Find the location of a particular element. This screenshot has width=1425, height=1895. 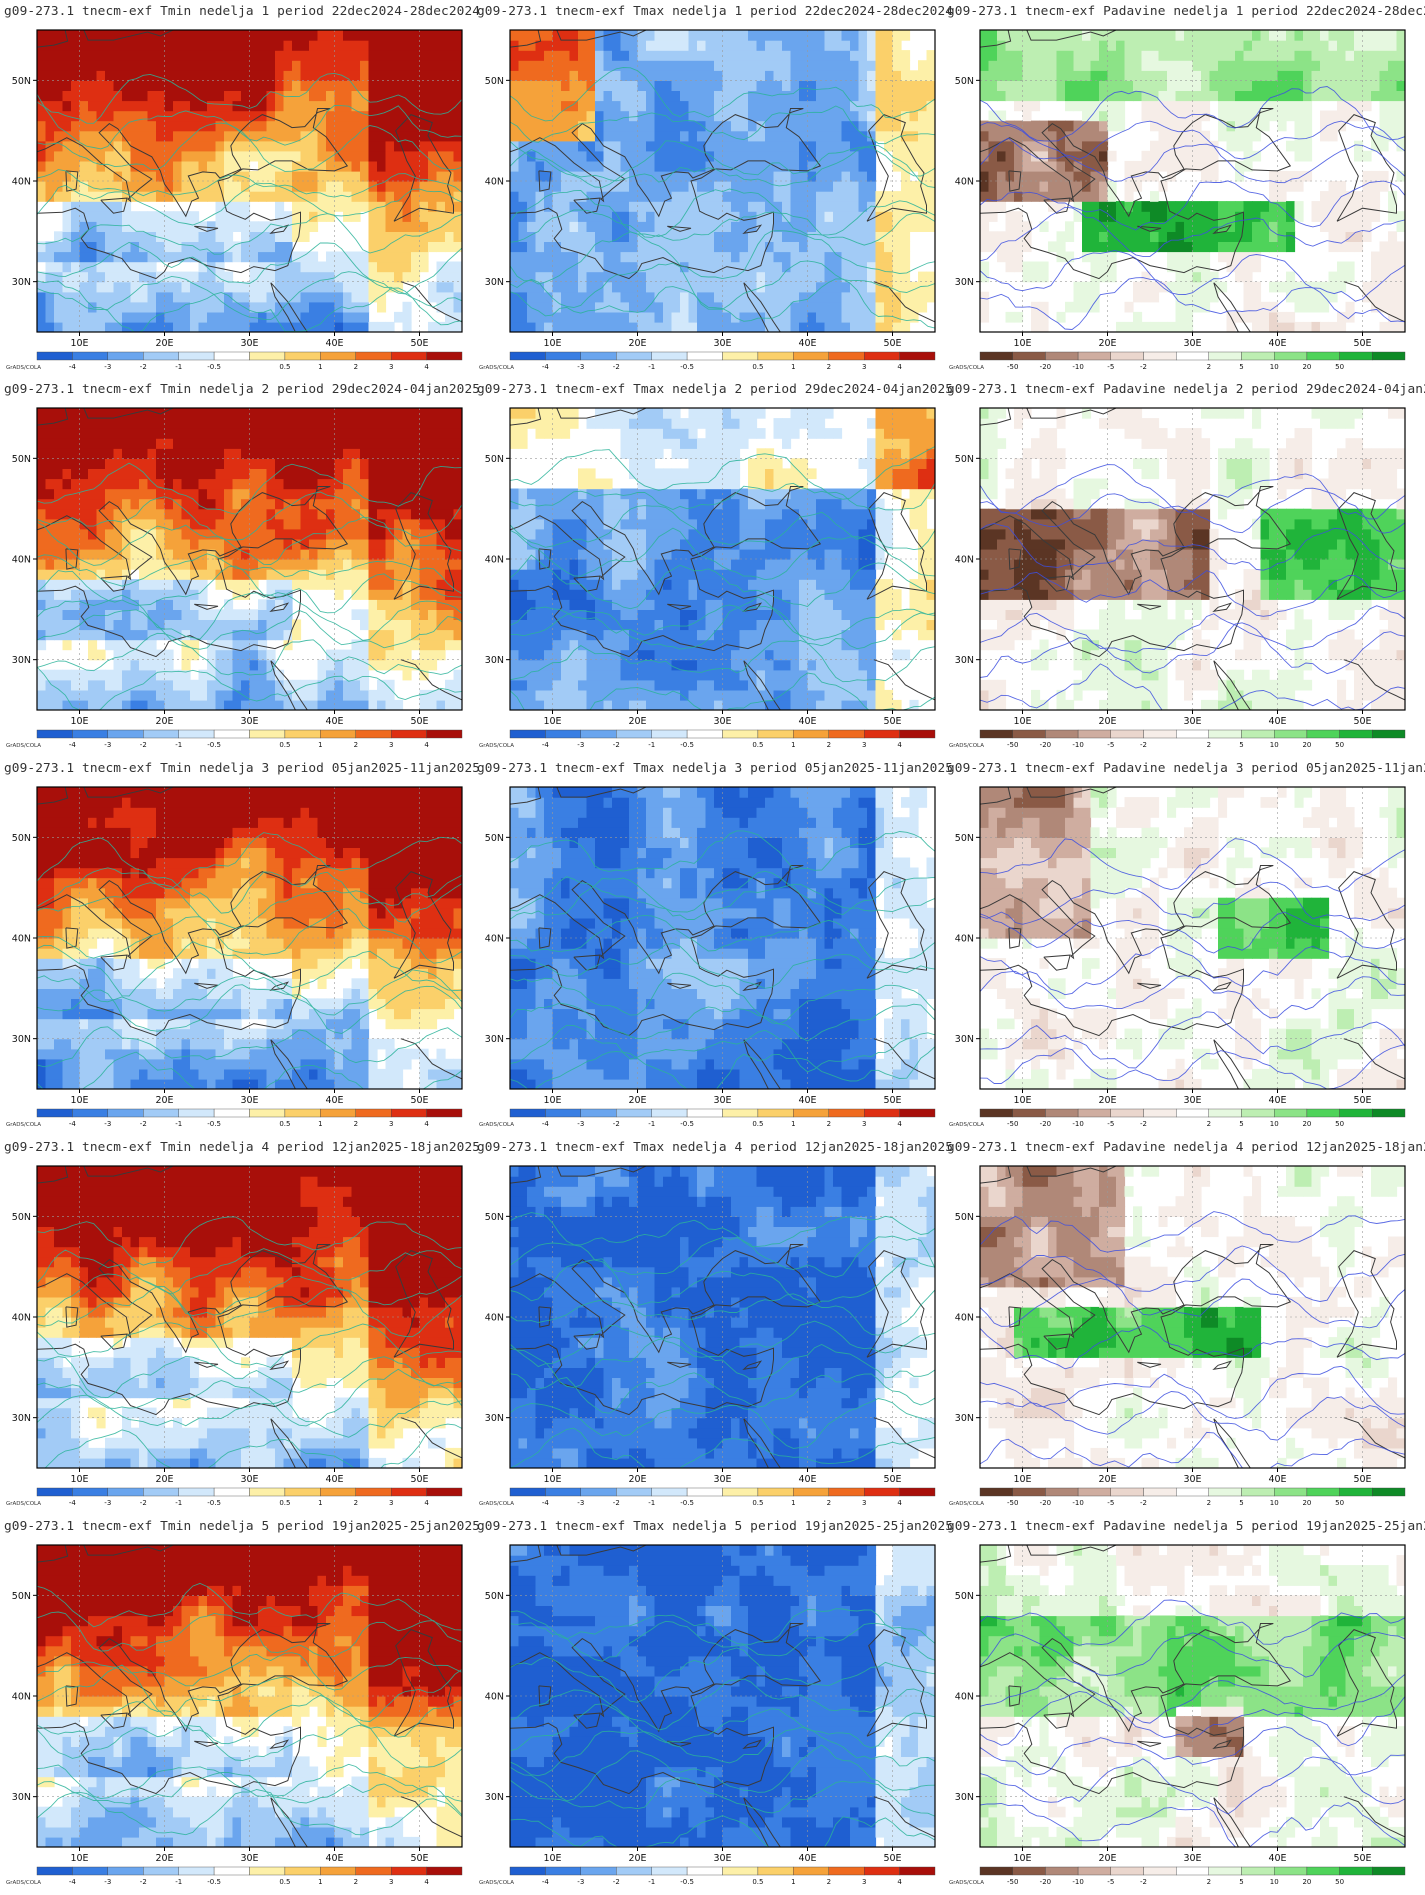

colorbar-label: -50 is located at coordinates (1012, 1503).